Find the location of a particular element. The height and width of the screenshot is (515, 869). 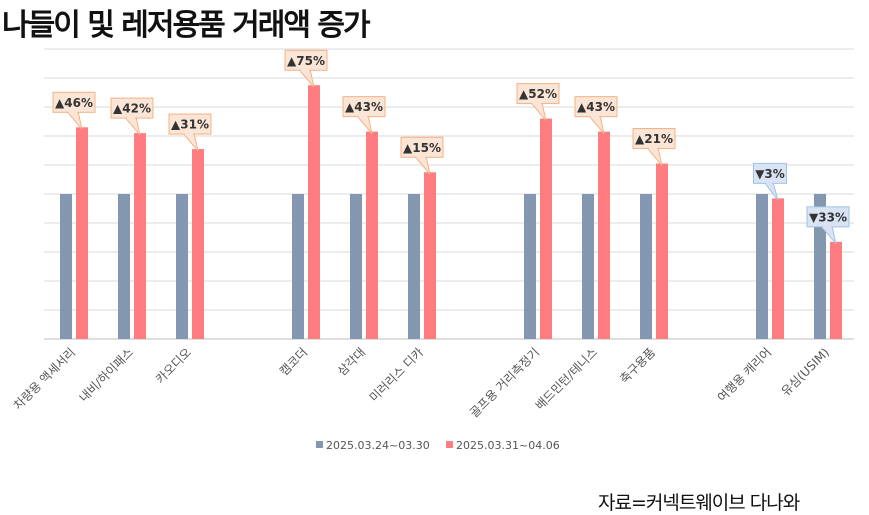

data-label: ▼3% is located at coordinates (770, 174).